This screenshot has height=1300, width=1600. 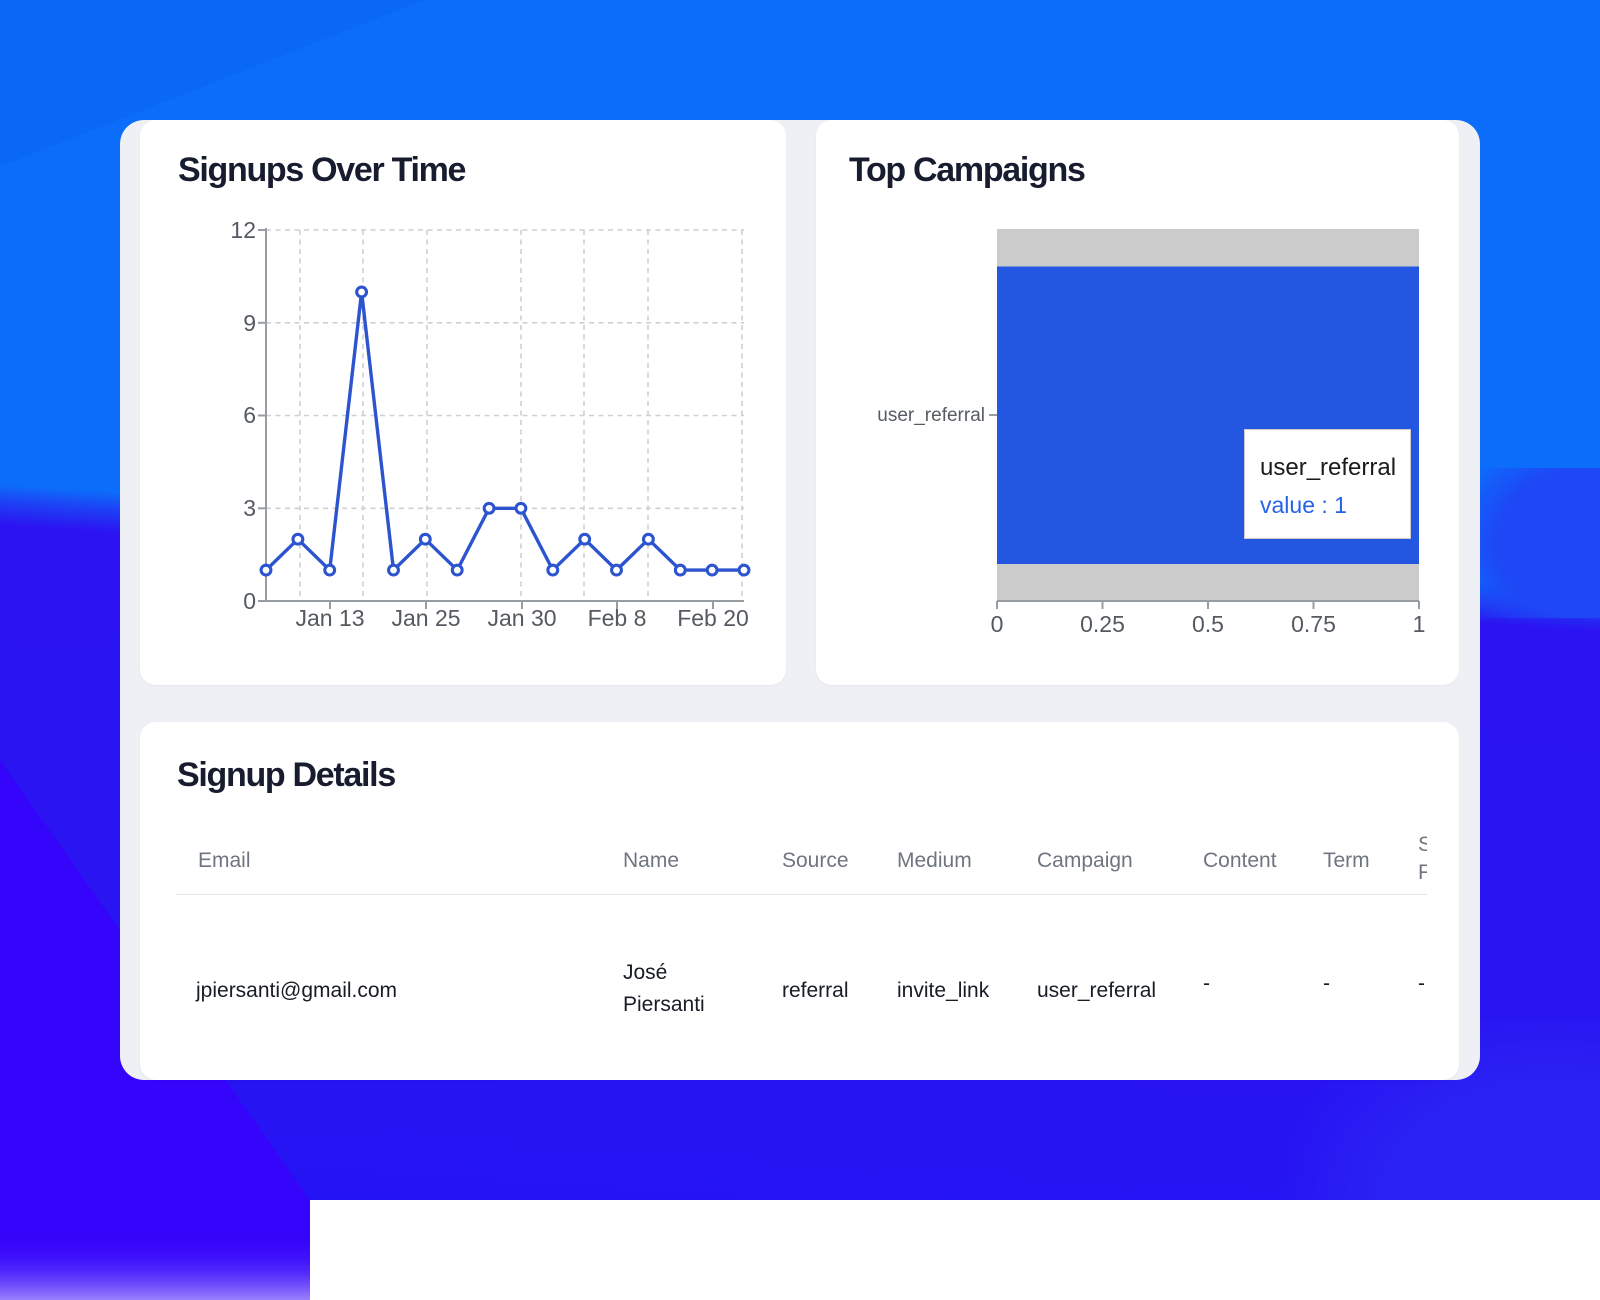 What do you see at coordinates (1419, 624) in the screenshot?
I see `svg-text: 1` at bounding box center [1419, 624].